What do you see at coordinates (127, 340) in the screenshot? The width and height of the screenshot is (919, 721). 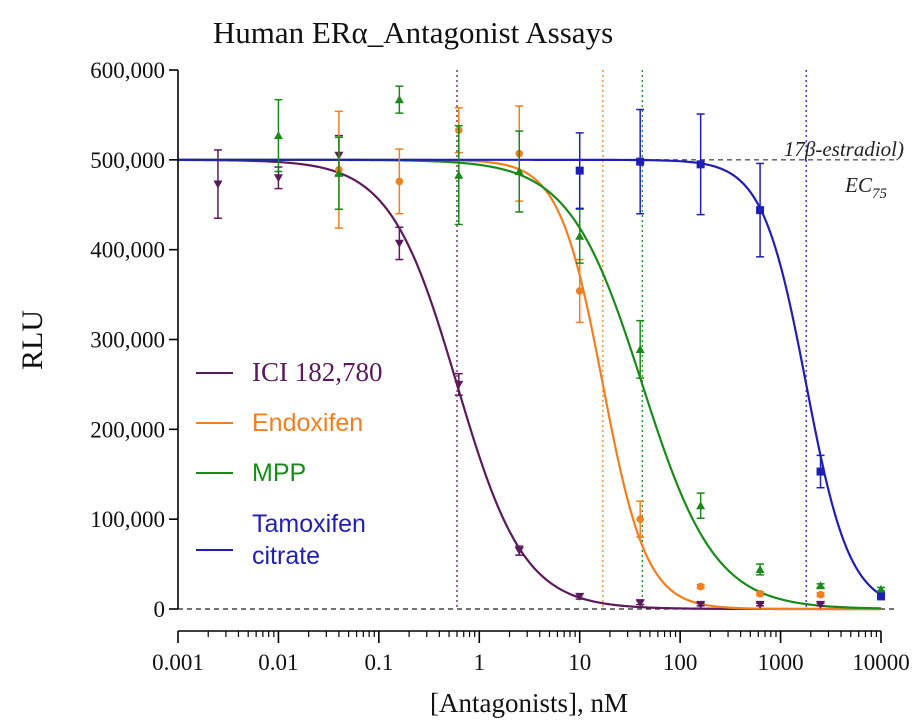 I see `y-tick-label-3: 300,000` at bounding box center [127, 340].